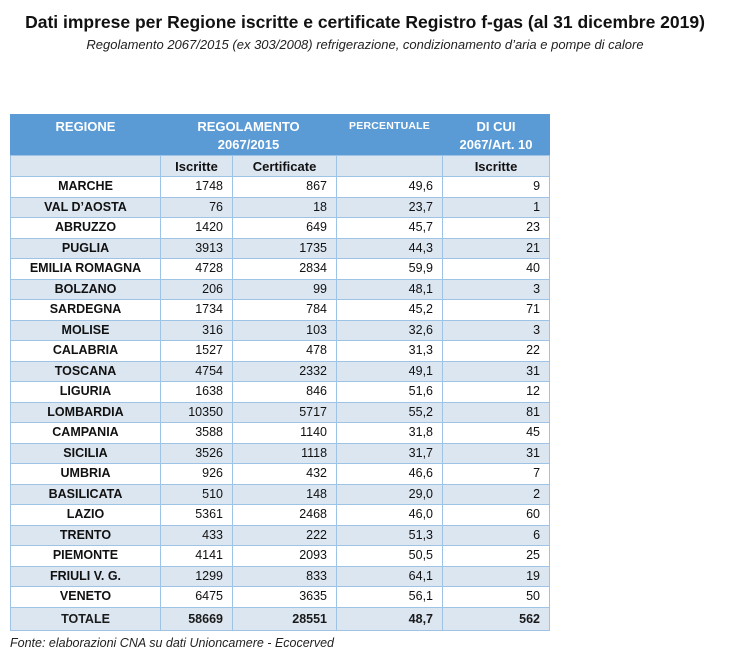 The width and height of the screenshot is (730, 661). I want to click on subheader-percentuale-empty, so click(390, 166).